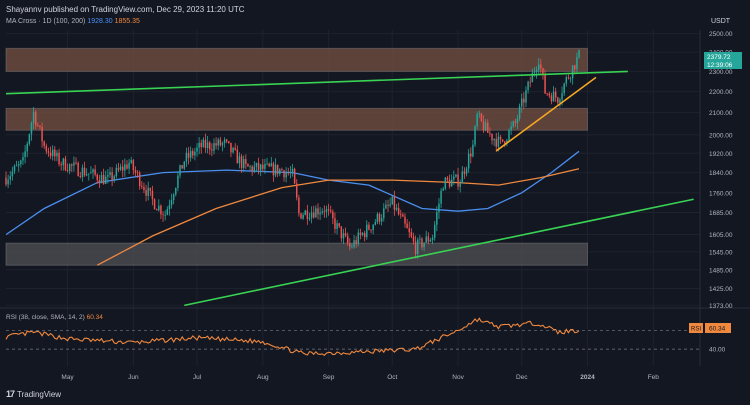  I want to click on y-axis-tick-label: 1685.00, so click(721, 213).